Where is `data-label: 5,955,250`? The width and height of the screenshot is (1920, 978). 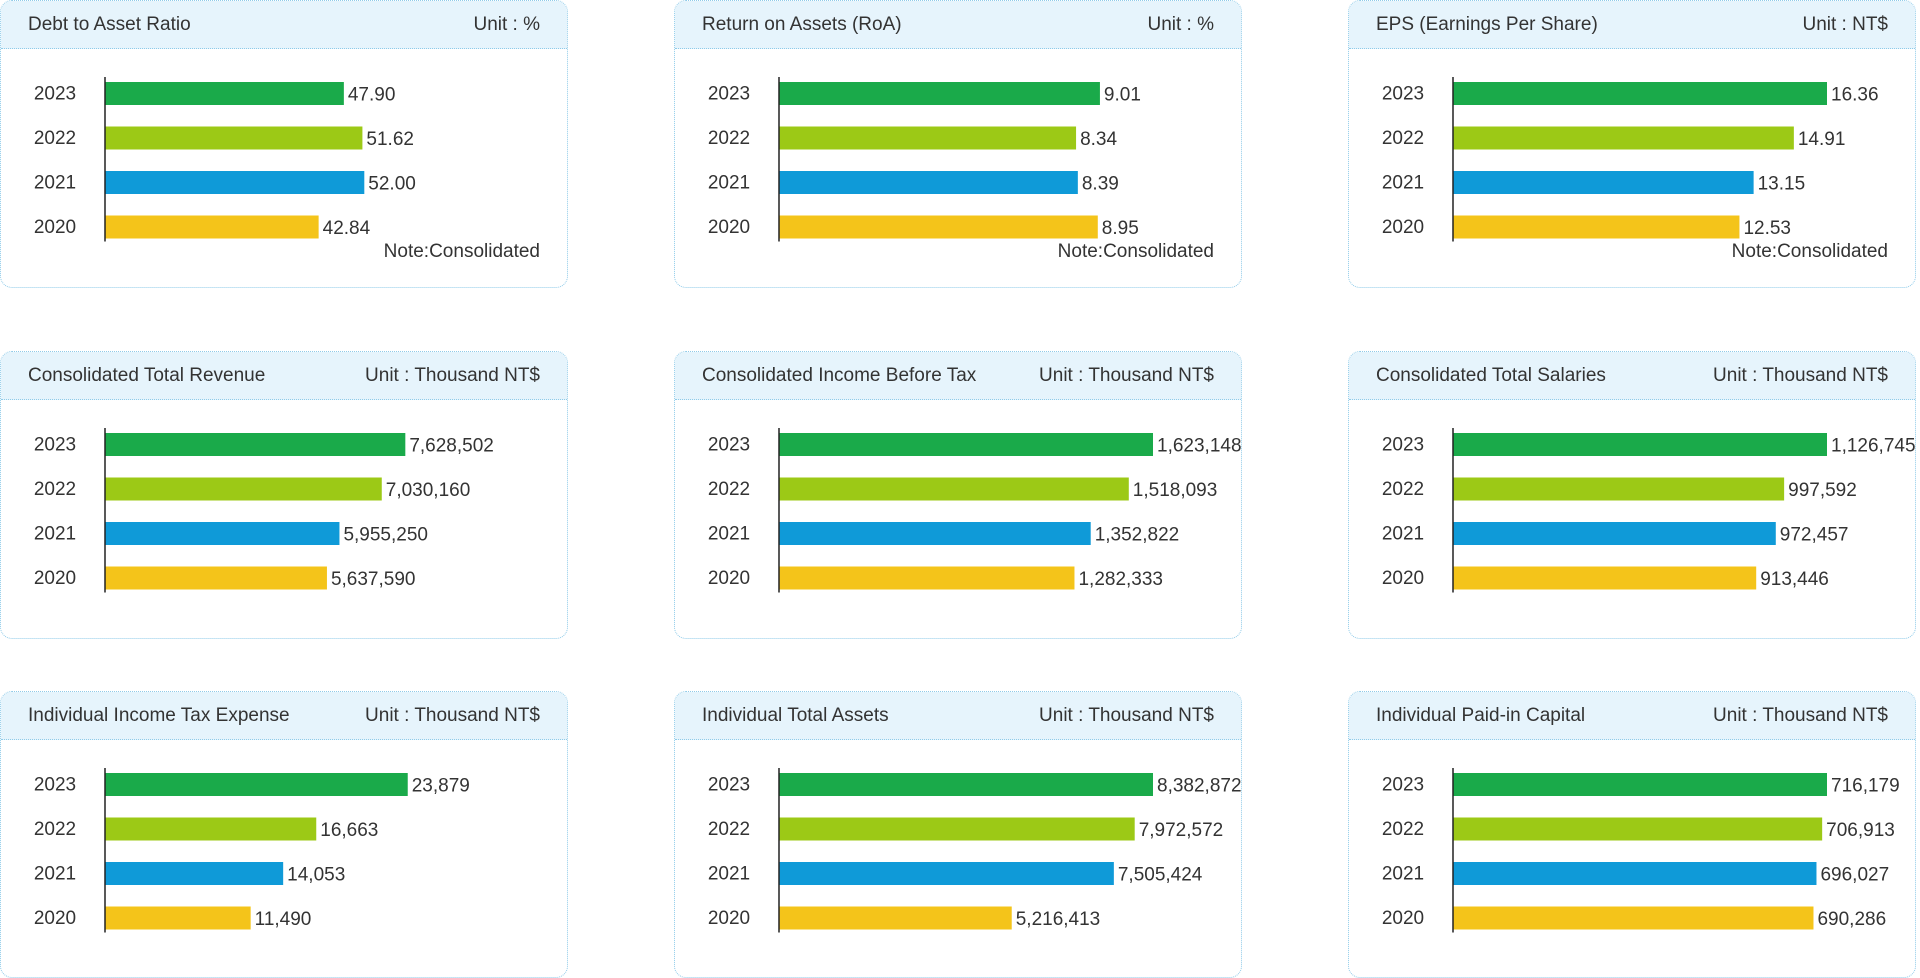 data-label: 5,955,250 is located at coordinates (385, 535).